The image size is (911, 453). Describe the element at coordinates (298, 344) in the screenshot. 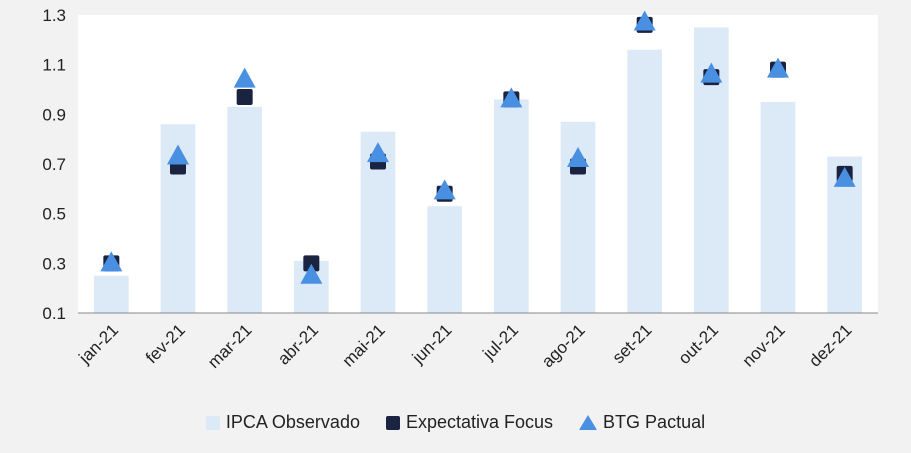

I see `x-tick-label: abr-21` at that location.